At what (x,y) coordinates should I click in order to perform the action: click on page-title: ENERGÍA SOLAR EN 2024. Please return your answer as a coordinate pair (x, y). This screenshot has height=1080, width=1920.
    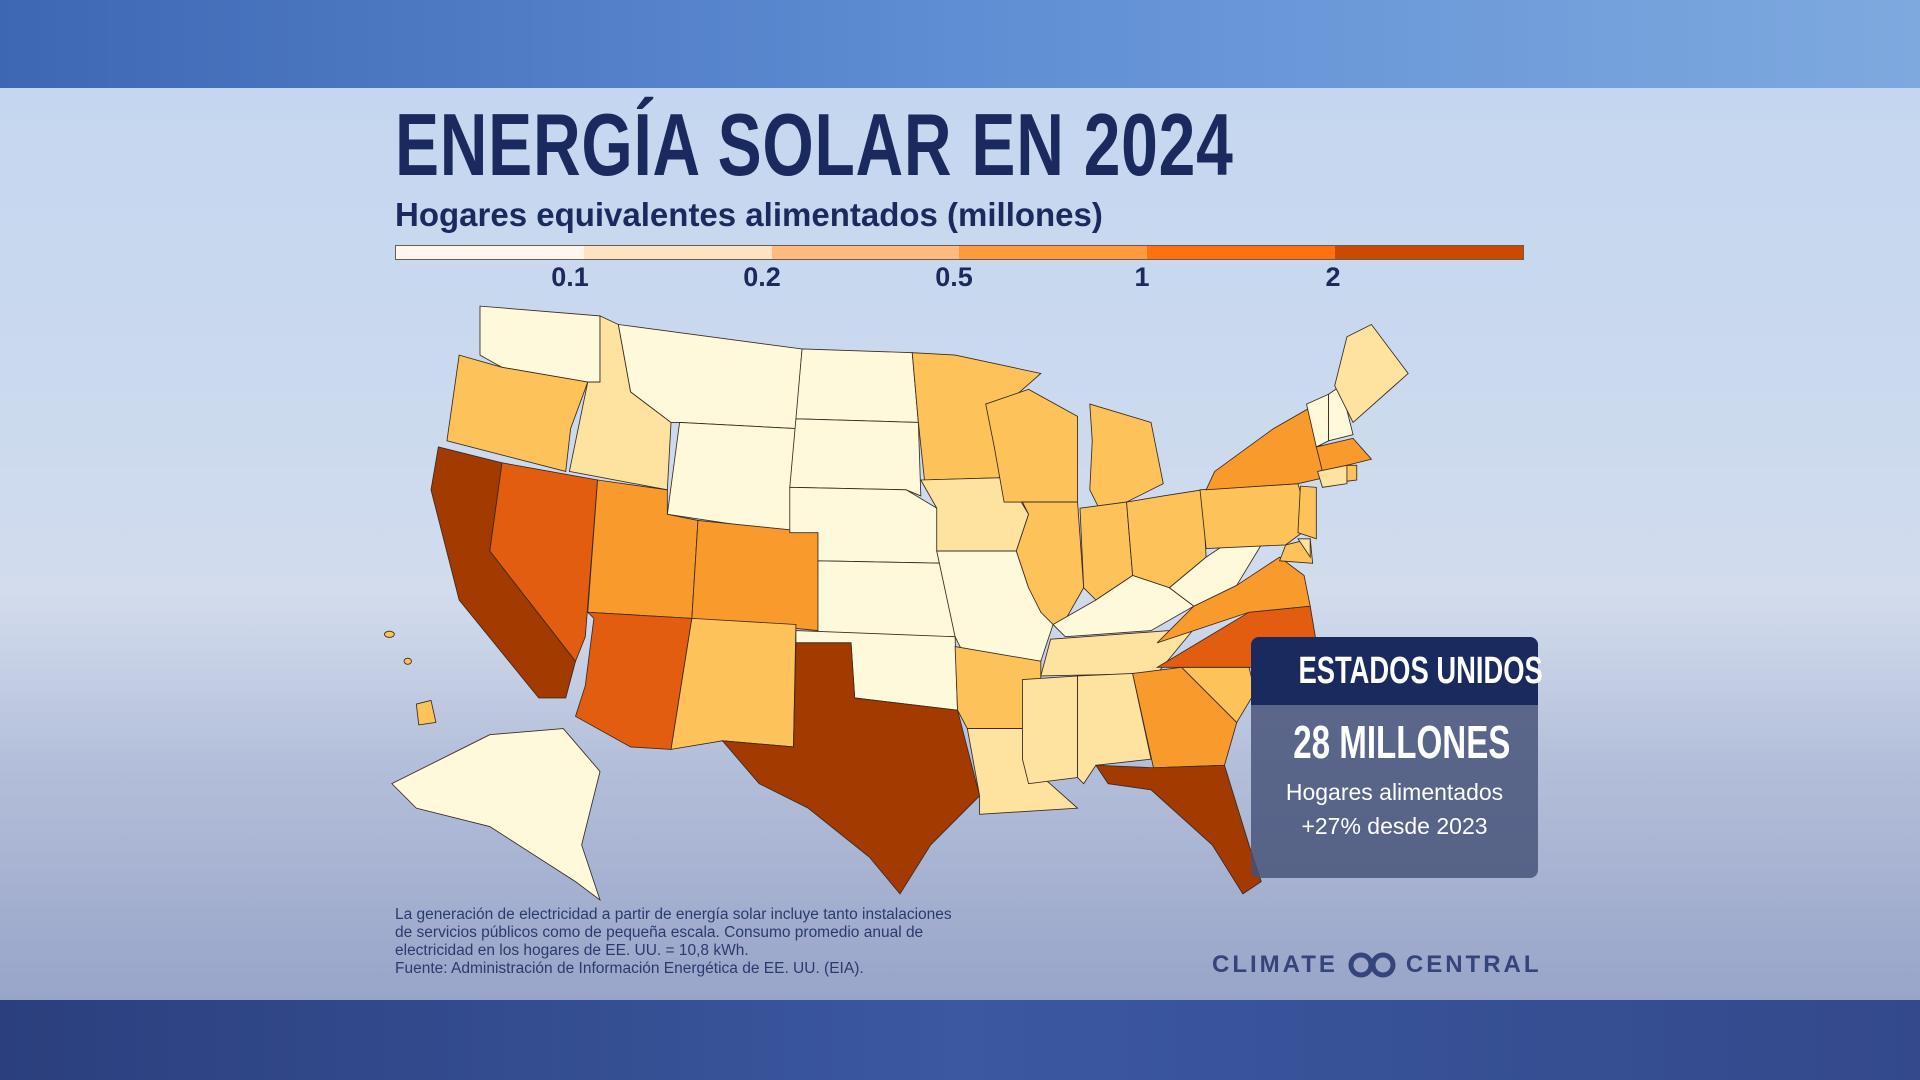
    Looking at the image, I should click on (814, 144).